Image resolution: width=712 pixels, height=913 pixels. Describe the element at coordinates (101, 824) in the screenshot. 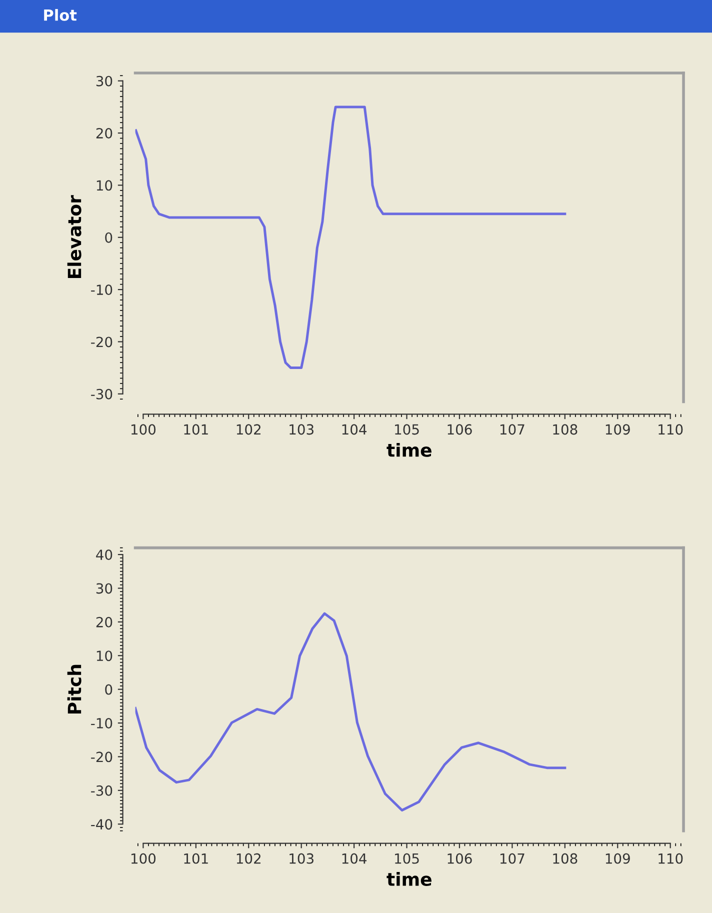

I see `y-tick-label: -40` at that location.